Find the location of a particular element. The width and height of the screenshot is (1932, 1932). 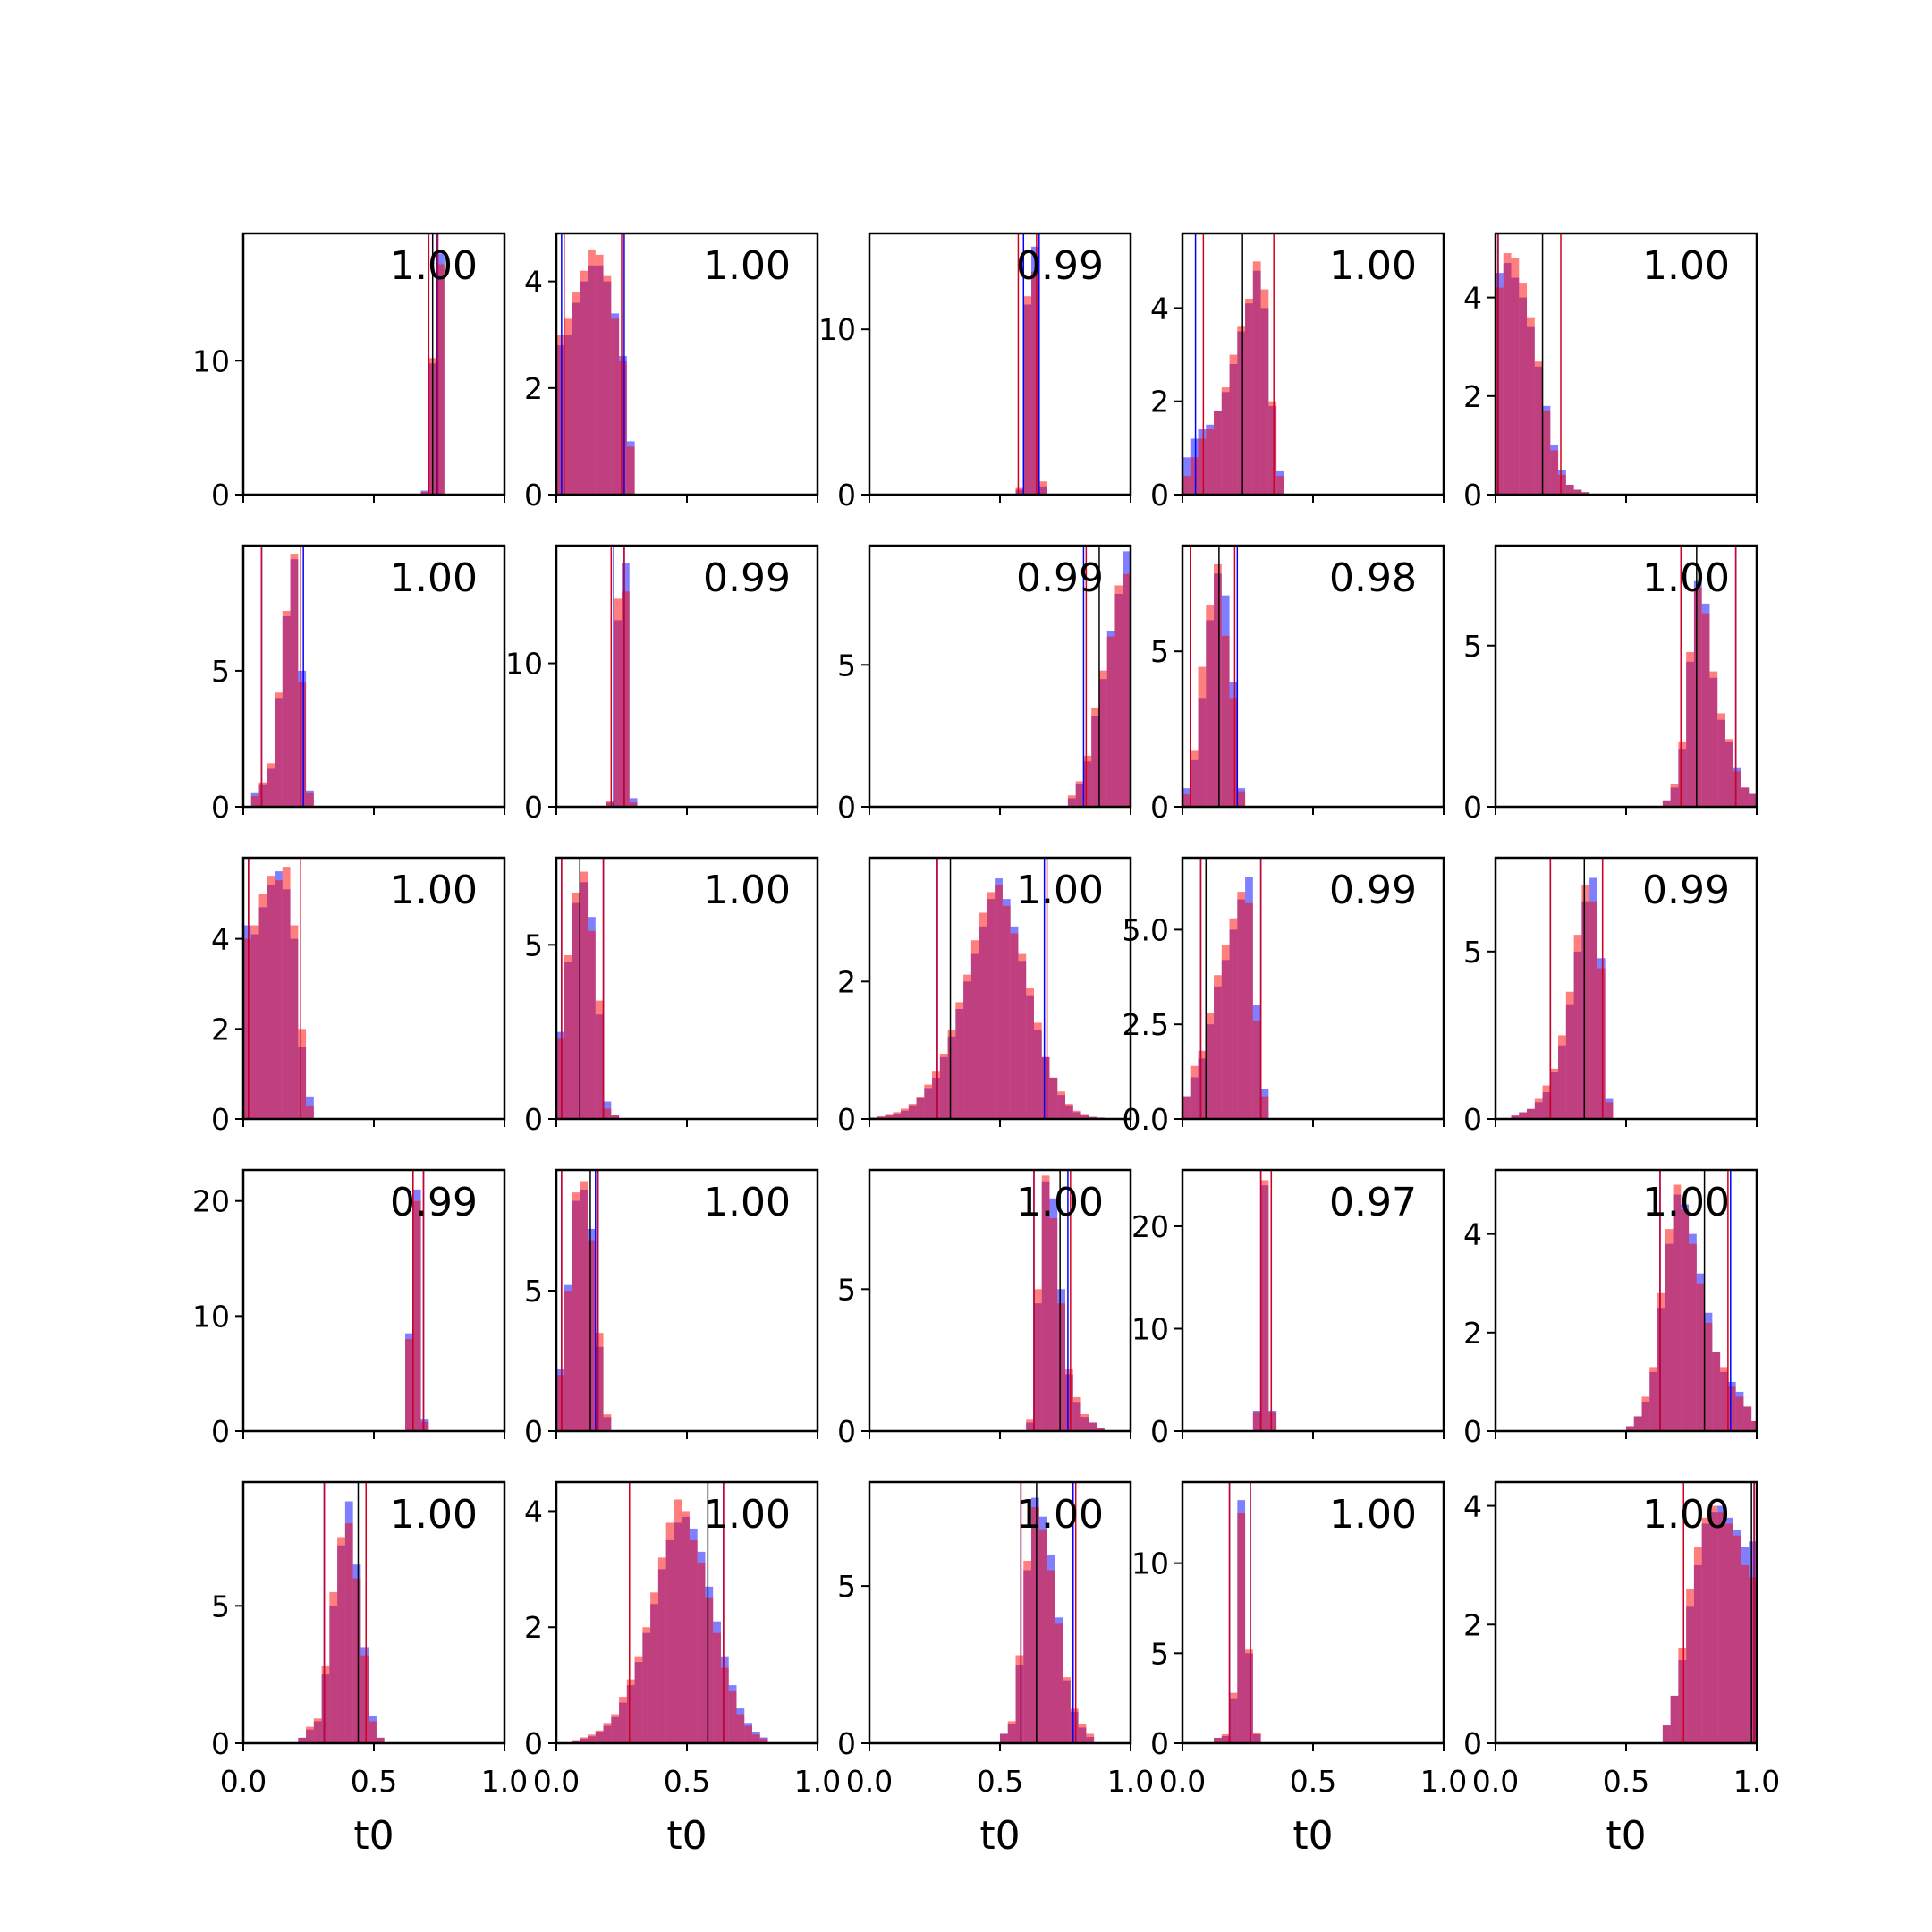

histogram-panel: 1.00 0 2 is located at coordinates (984, 996).